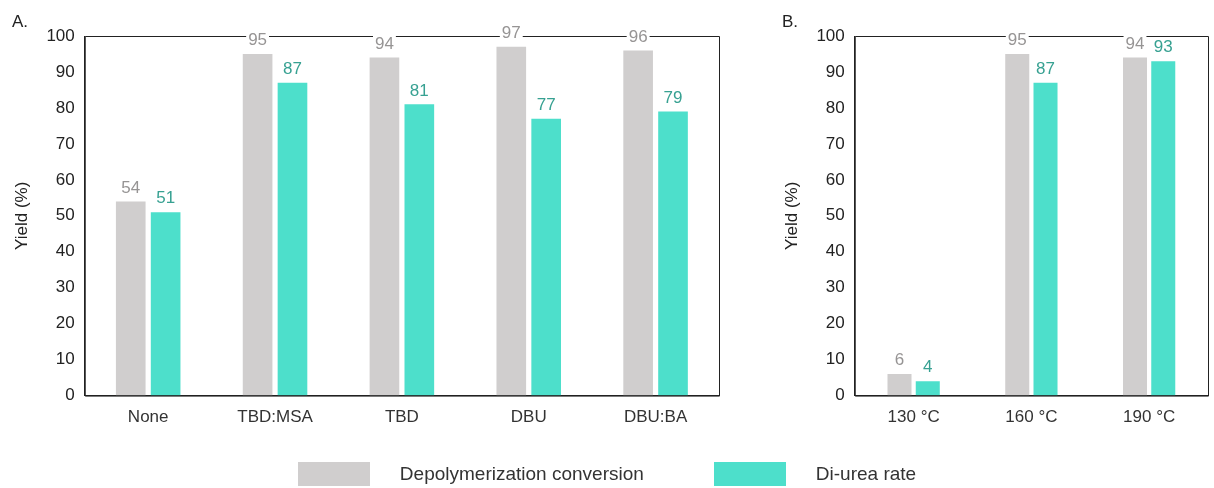 The height and width of the screenshot is (488, 1214). Describe the element at coordinates (419, 90) in the screenshot. I see `data-label: 81` at that location.